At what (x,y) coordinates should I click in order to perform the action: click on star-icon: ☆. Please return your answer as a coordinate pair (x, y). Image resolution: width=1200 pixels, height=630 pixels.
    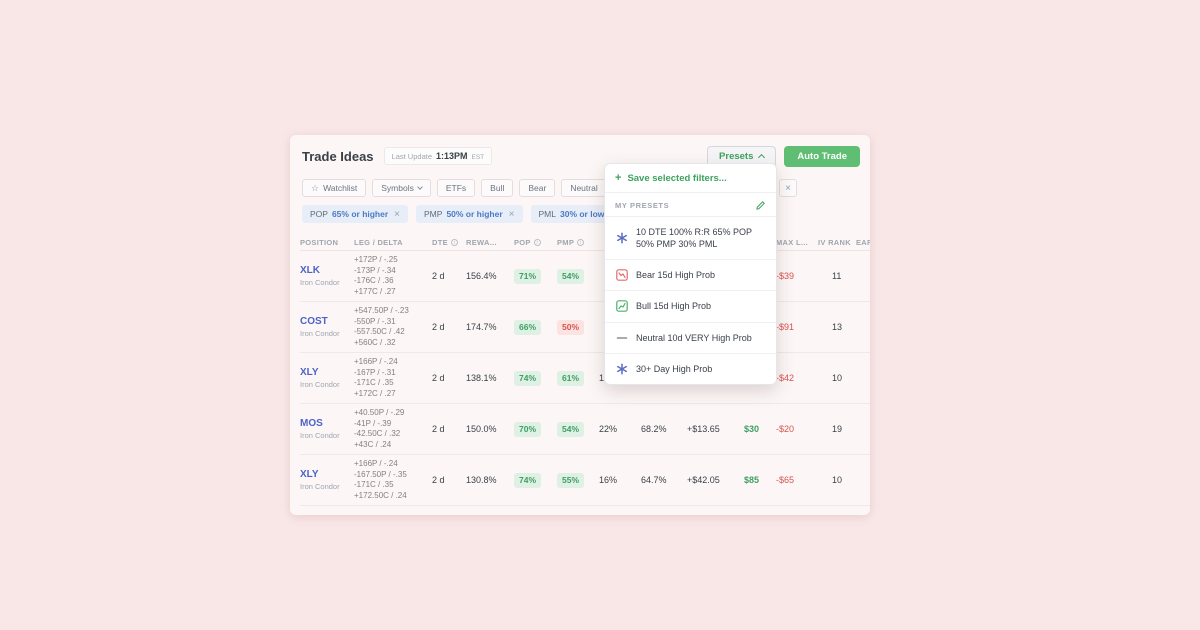
    Looking at the image, I should click on (315, 187).